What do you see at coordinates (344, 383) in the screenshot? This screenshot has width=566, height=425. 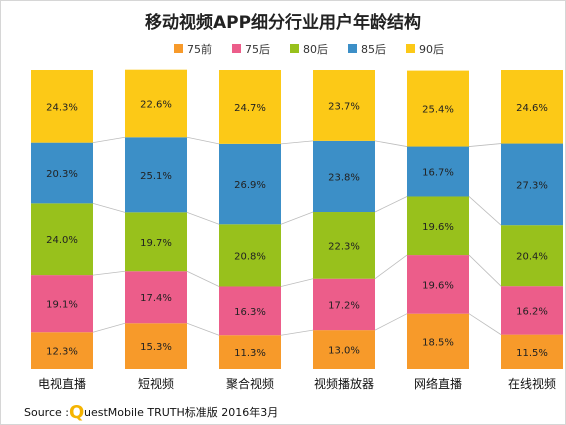 I see `category-label-3: 视频播放器` at bounding box center [344, 383].